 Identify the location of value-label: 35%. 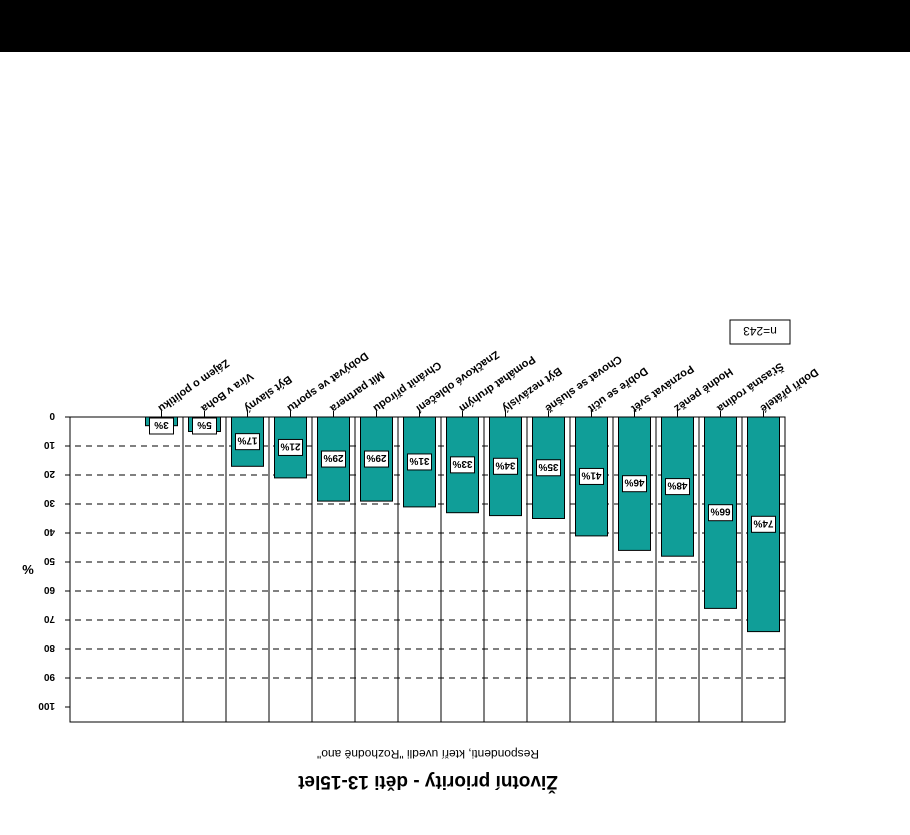
(548, 466).